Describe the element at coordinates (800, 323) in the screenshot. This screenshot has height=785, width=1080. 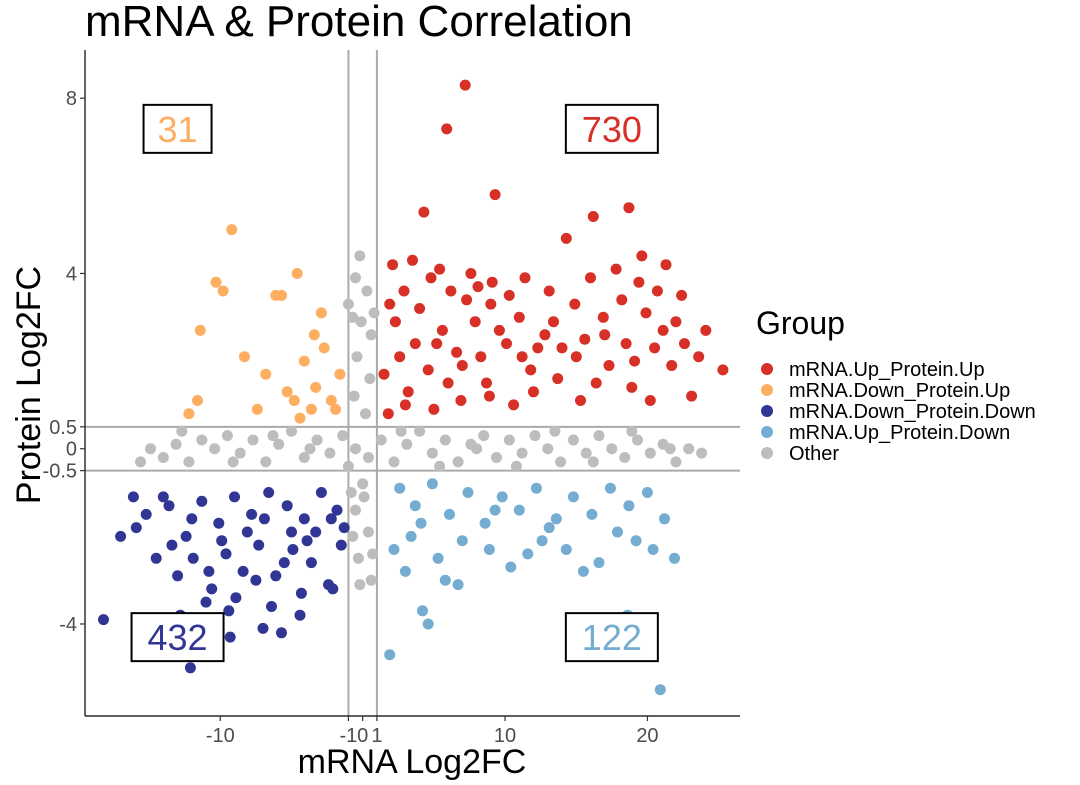
I see `legend-title: Group` at that location.